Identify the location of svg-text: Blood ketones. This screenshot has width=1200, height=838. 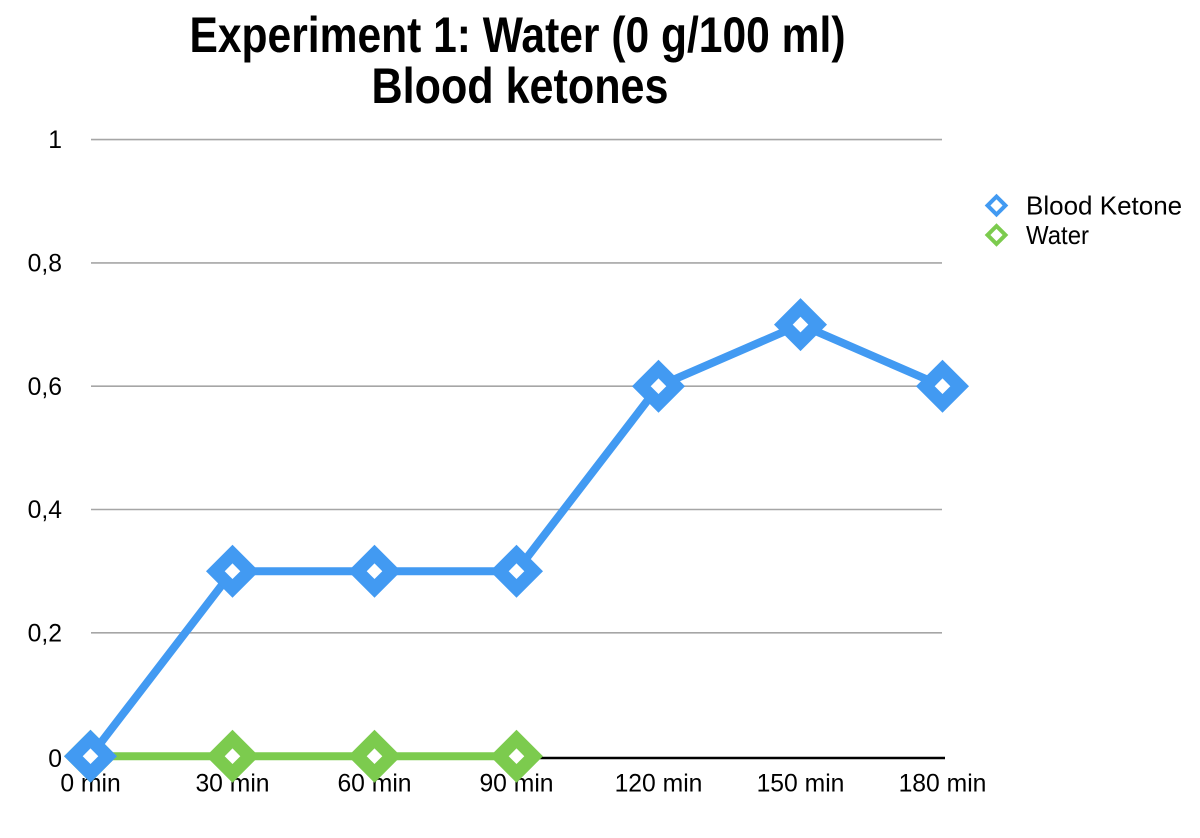
(520, 86).